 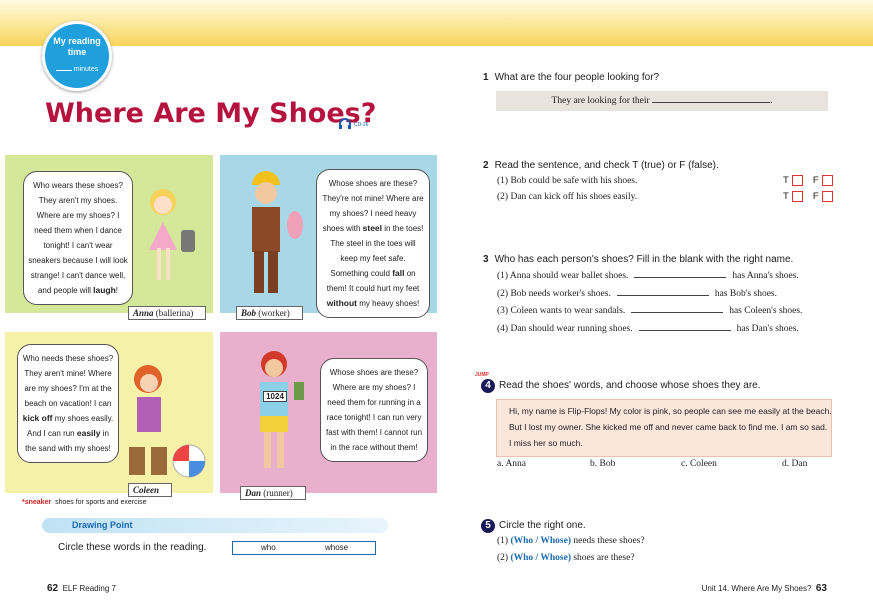 What do you see at coordinates (88, 433) in the screenshot?
I see `speech-text: easily` at bounding box center [88, 433].